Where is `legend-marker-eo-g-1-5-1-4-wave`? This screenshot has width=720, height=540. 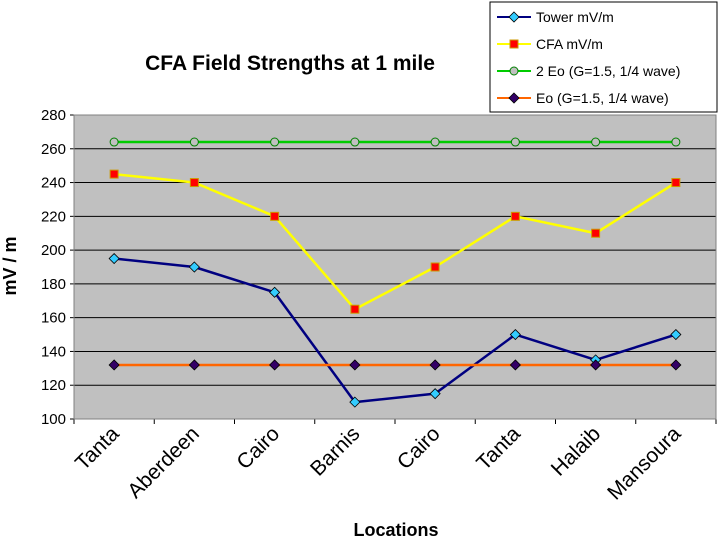
legend-marker-eo-g-1-5-1-4-wave is located at coordinates (514, 98).